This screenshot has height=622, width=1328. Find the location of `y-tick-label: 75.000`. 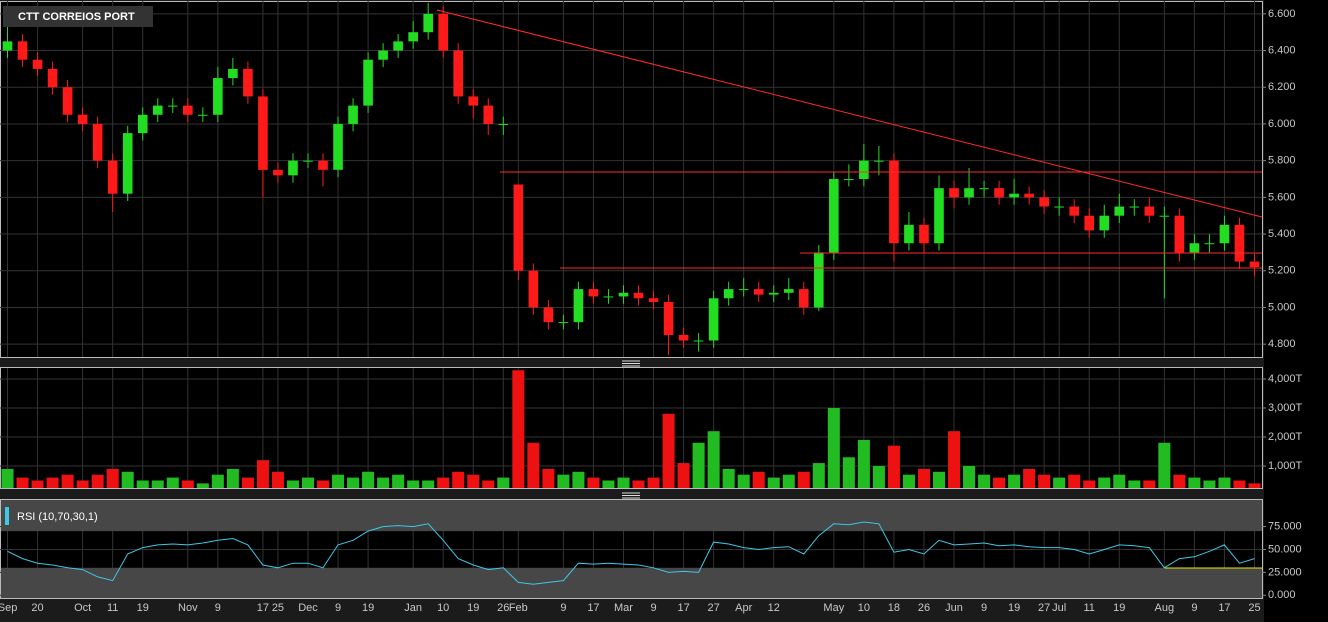

y-tick-label: 75.000 is located at coordinates (1285, 526).